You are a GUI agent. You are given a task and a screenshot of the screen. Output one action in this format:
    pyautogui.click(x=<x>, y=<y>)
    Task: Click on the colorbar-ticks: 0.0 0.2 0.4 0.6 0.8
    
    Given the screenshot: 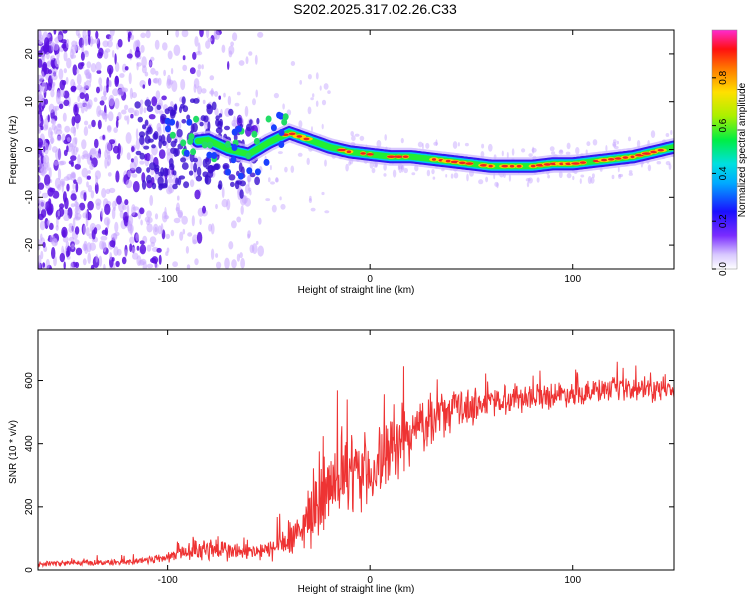 What is the action you would take?
    pyautogui.click(x=720, y=173)
    